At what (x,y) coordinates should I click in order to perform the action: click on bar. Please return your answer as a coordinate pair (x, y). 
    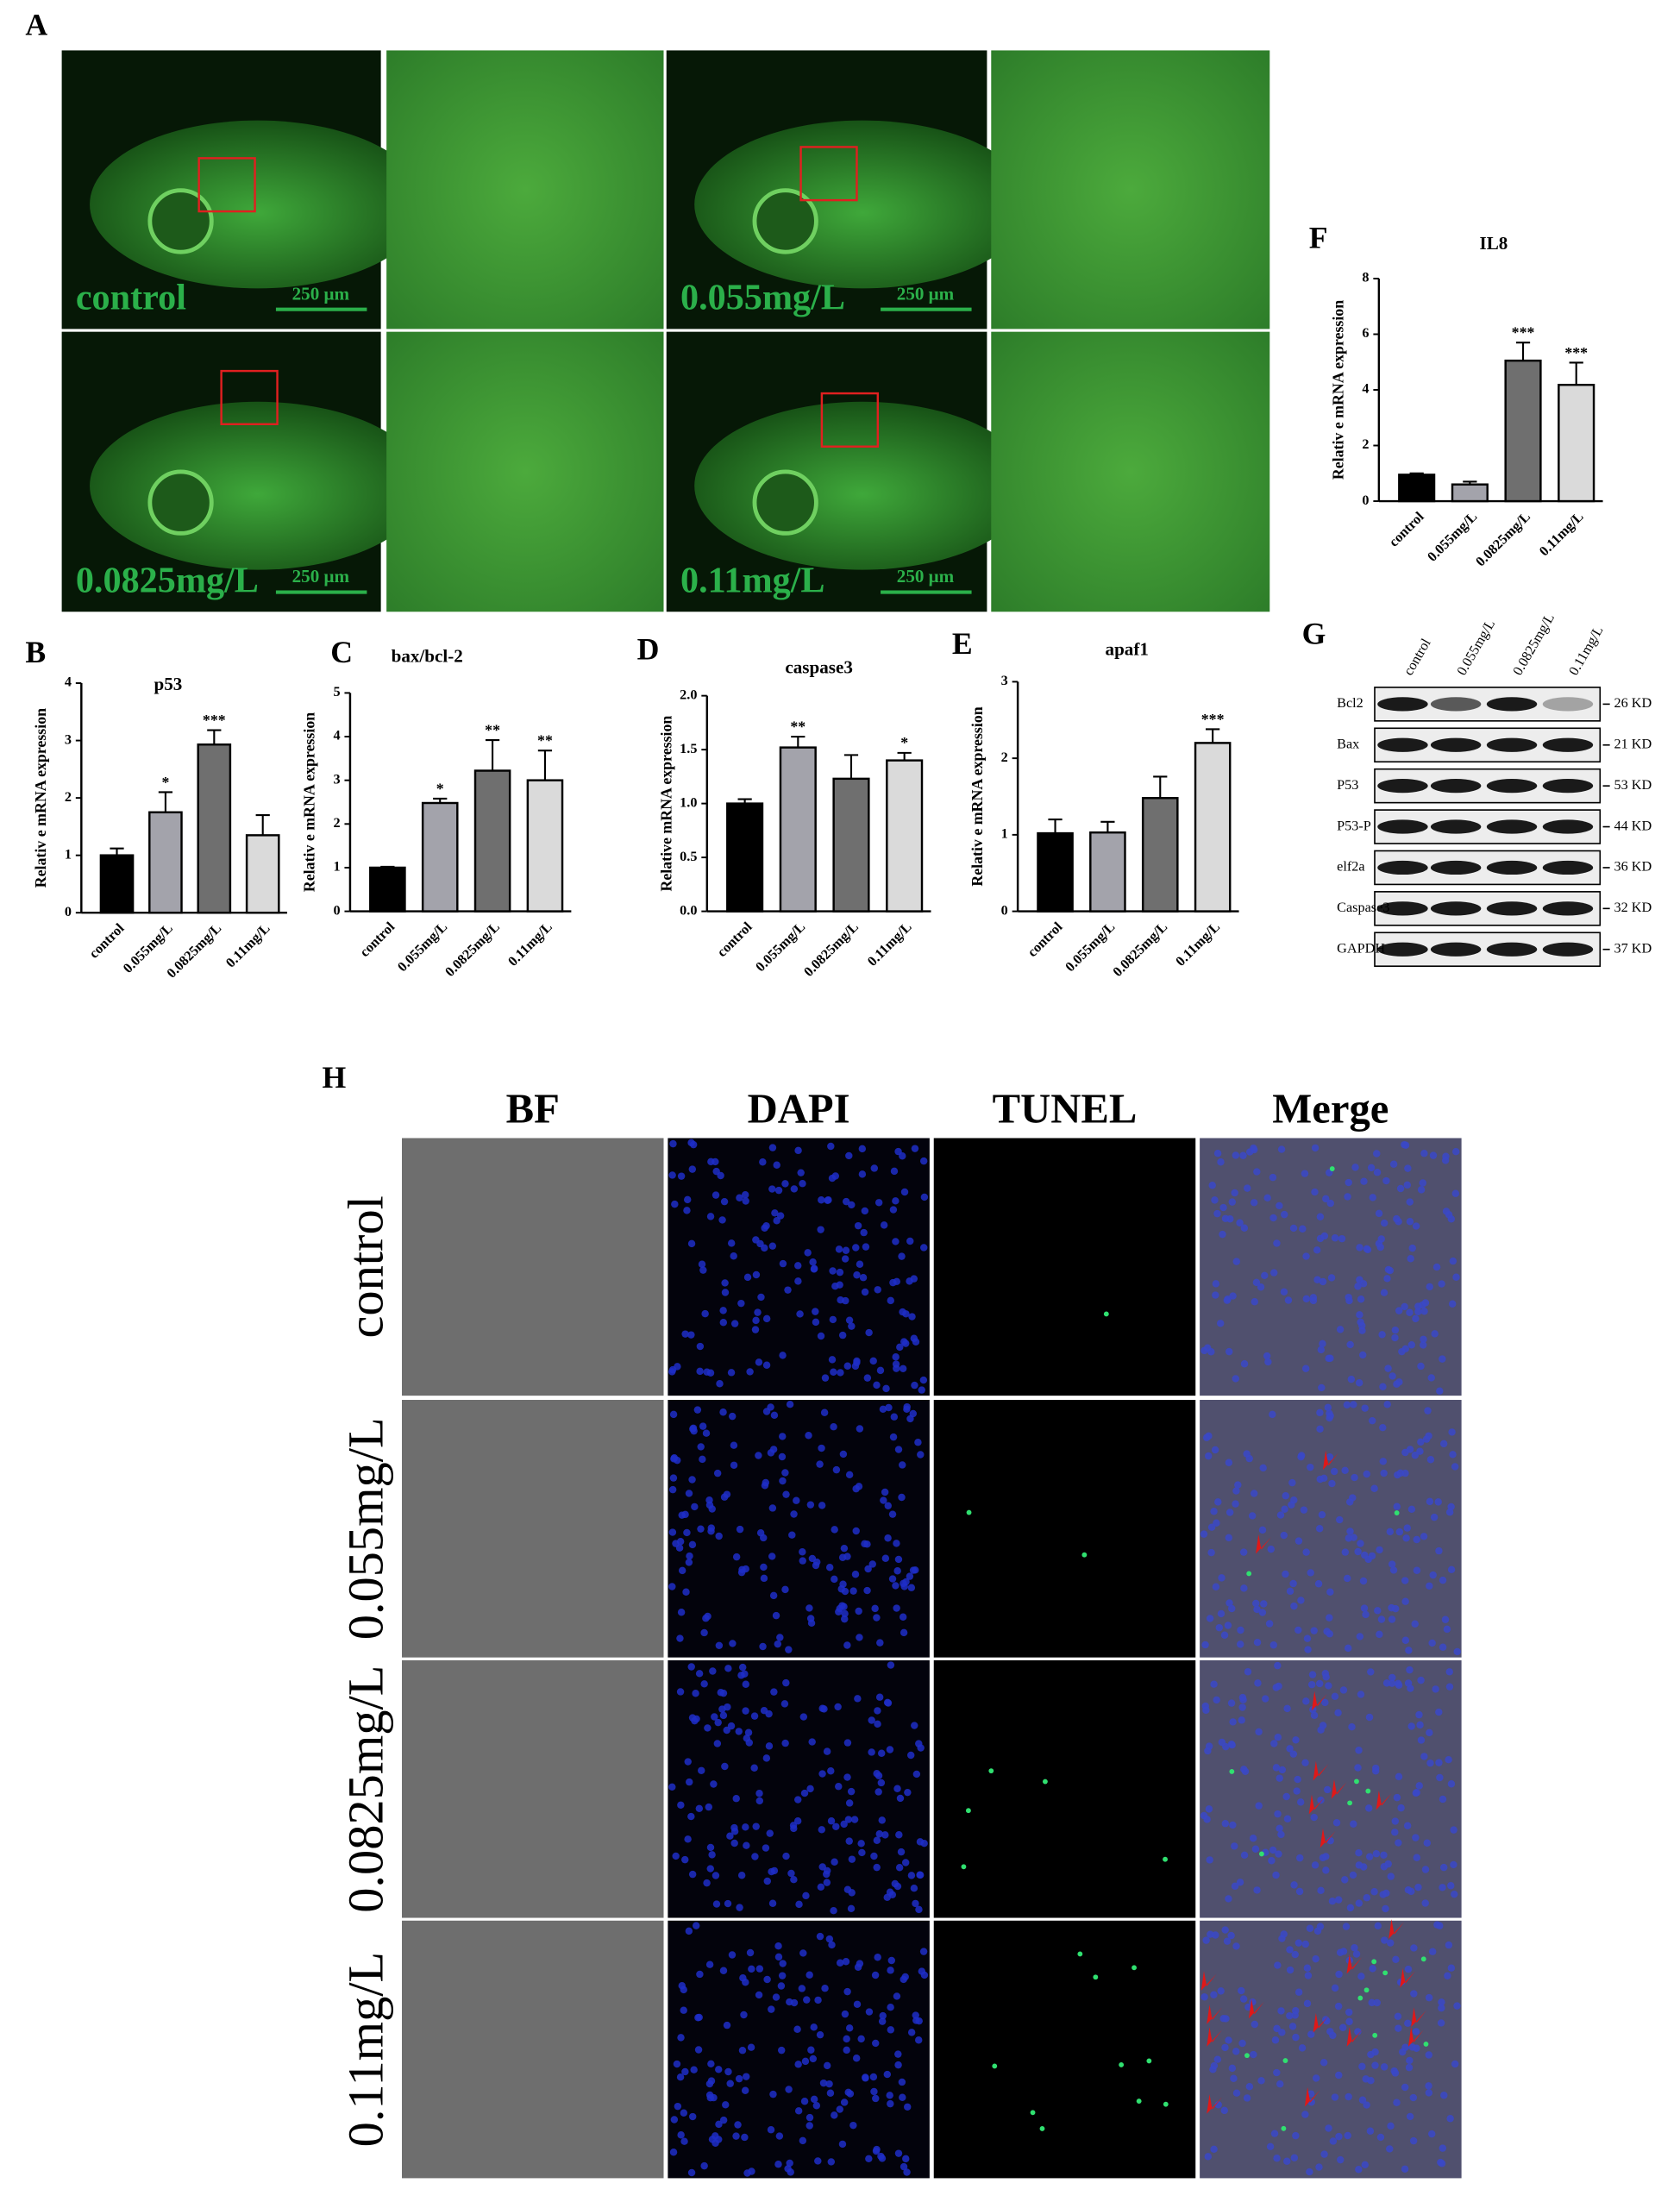
    Looking at the image, I should click on (745, 857).